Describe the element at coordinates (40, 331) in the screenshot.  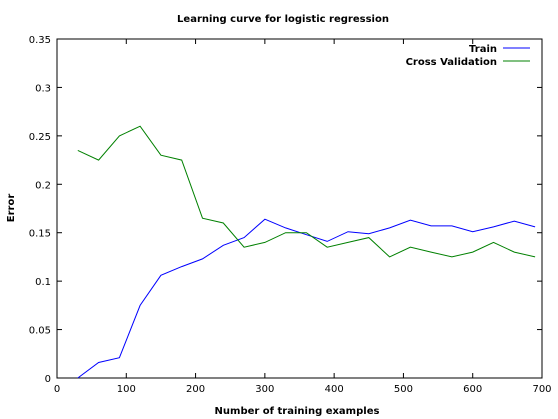
I see `y-tick-label: 0.05` at that location.